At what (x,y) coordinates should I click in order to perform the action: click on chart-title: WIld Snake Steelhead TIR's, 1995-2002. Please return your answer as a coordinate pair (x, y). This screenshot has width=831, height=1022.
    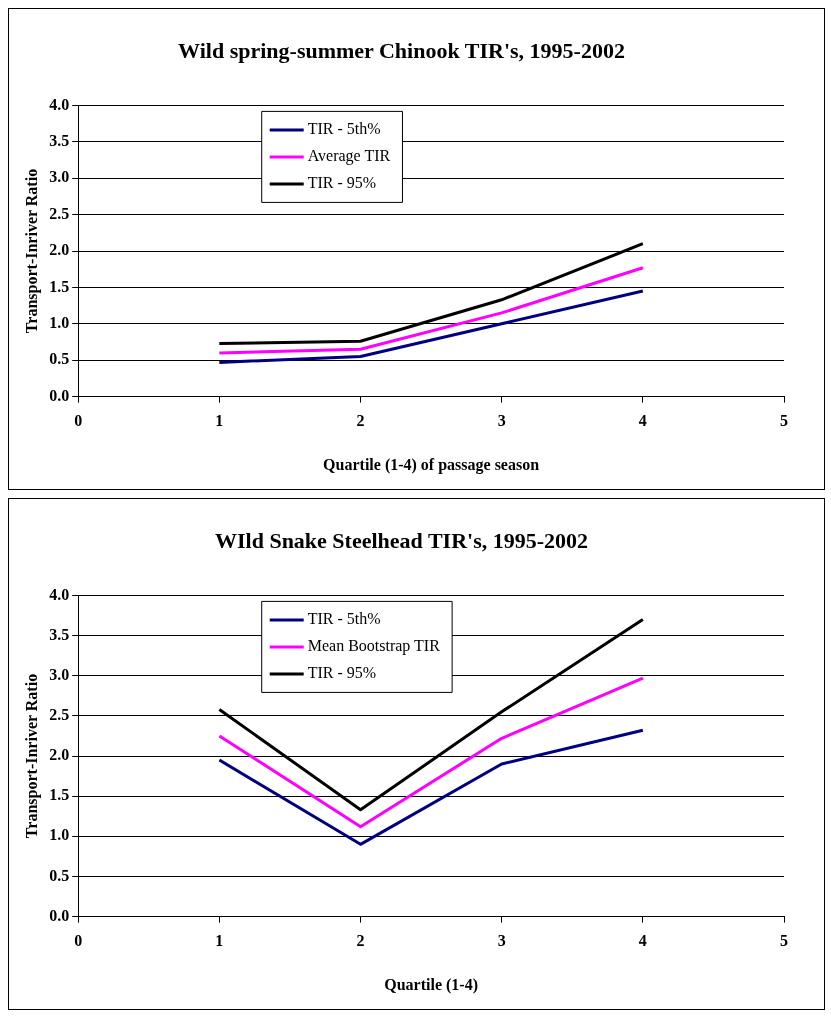
    Looking at the image, I should click on (401, 540).